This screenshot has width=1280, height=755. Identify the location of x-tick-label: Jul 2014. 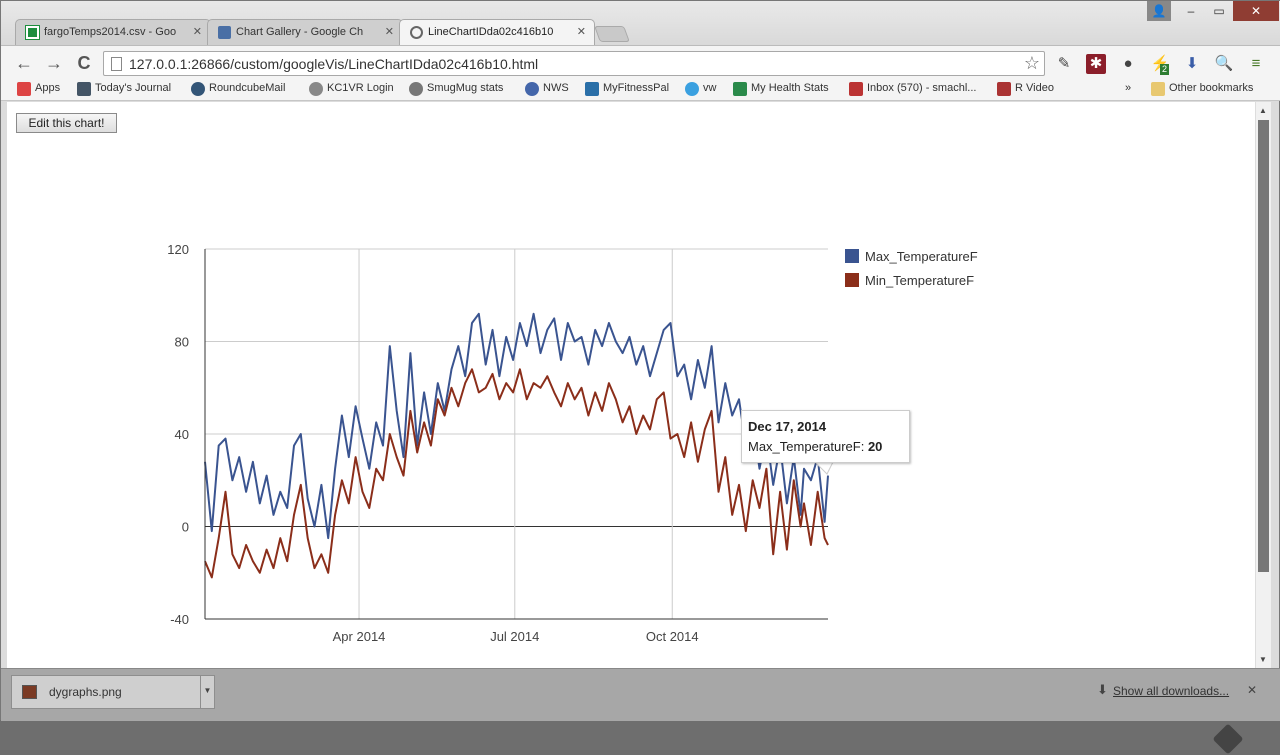
(514, 636).